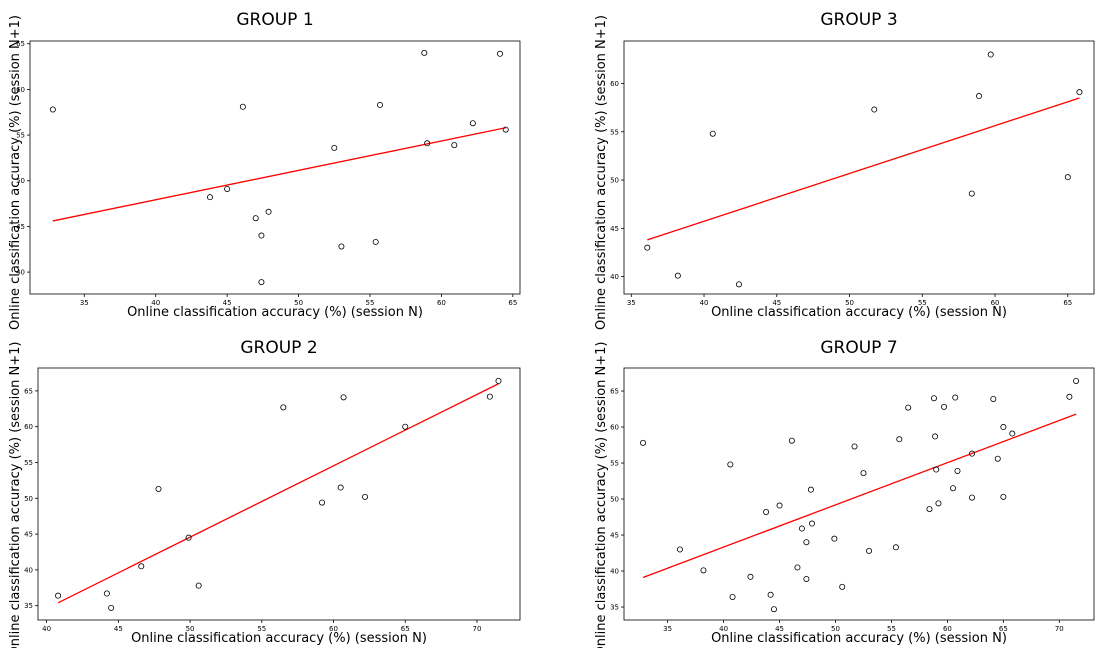  Describe the element at coordinates (28, 391) in the screenshot. I see `y-tick-label: 65` at that location.